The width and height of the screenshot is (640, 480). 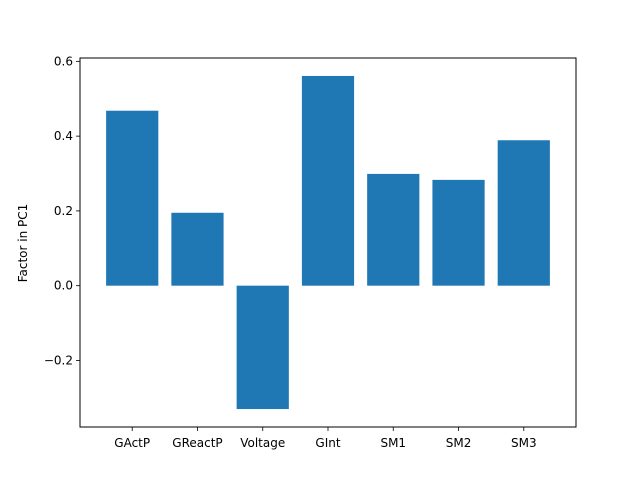 What do you see at coordinates (327, 443) in the screenshot?
I see `x-tick-label-gint: GInt` at bounding box center [327, 443].